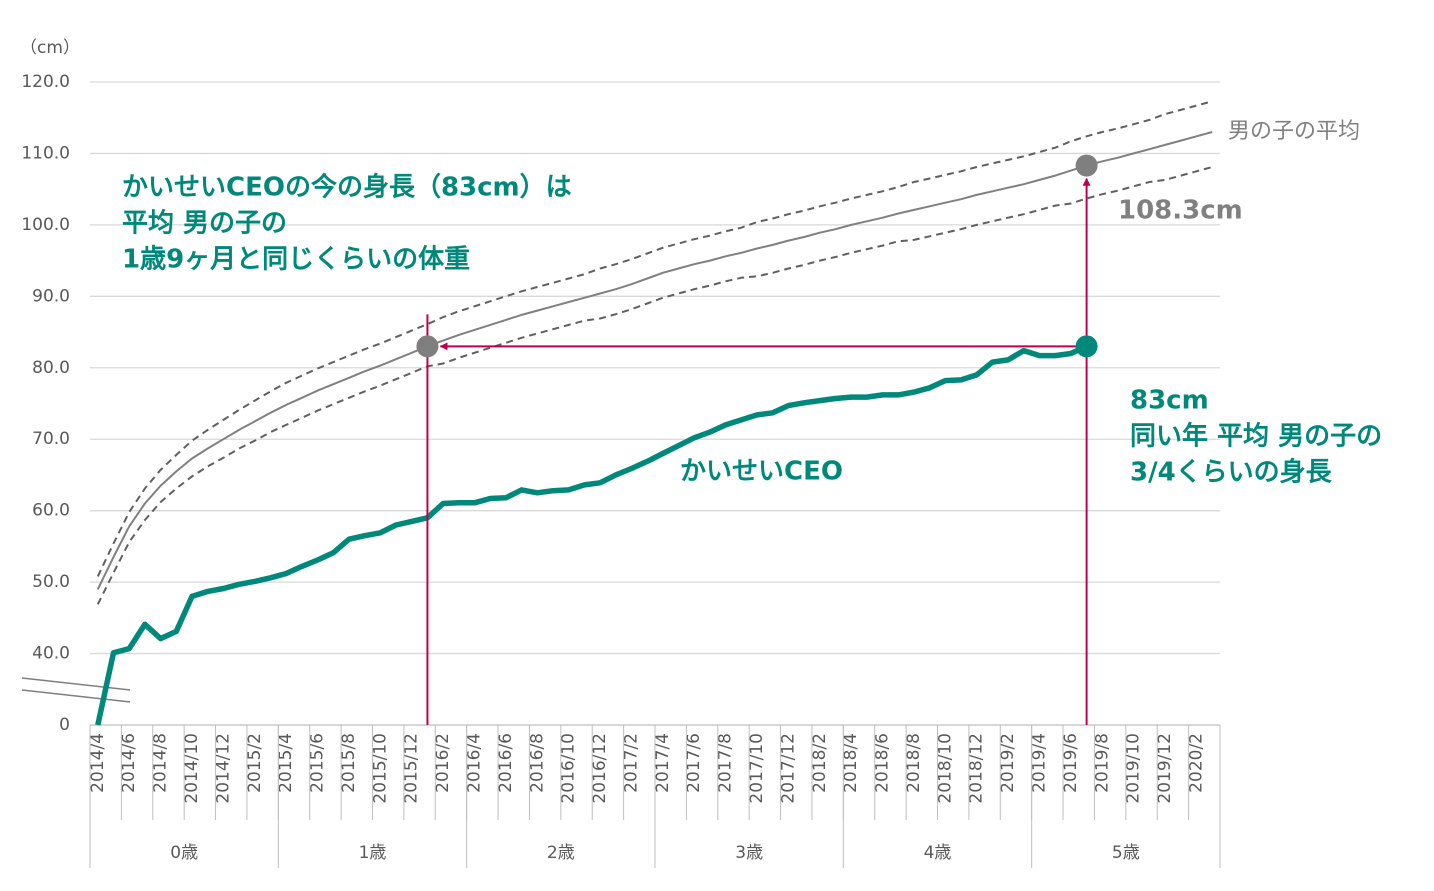 This screenshot has width=1434, height=891. I want to click on x-tick-label: 2016/4, so click(475, 763).